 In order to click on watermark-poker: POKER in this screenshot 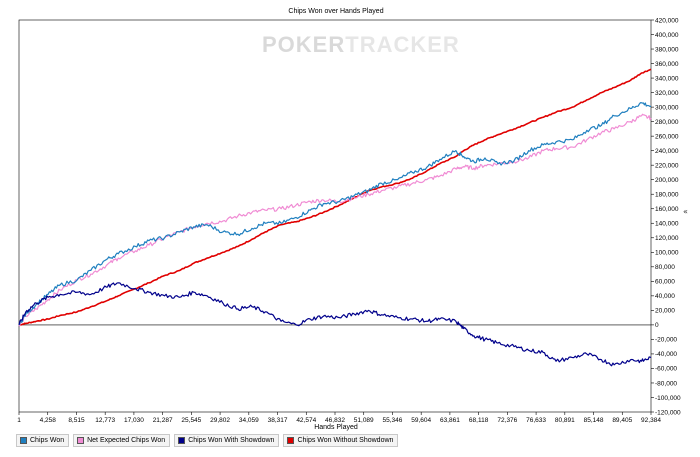, I will do `click(303, 44)`.